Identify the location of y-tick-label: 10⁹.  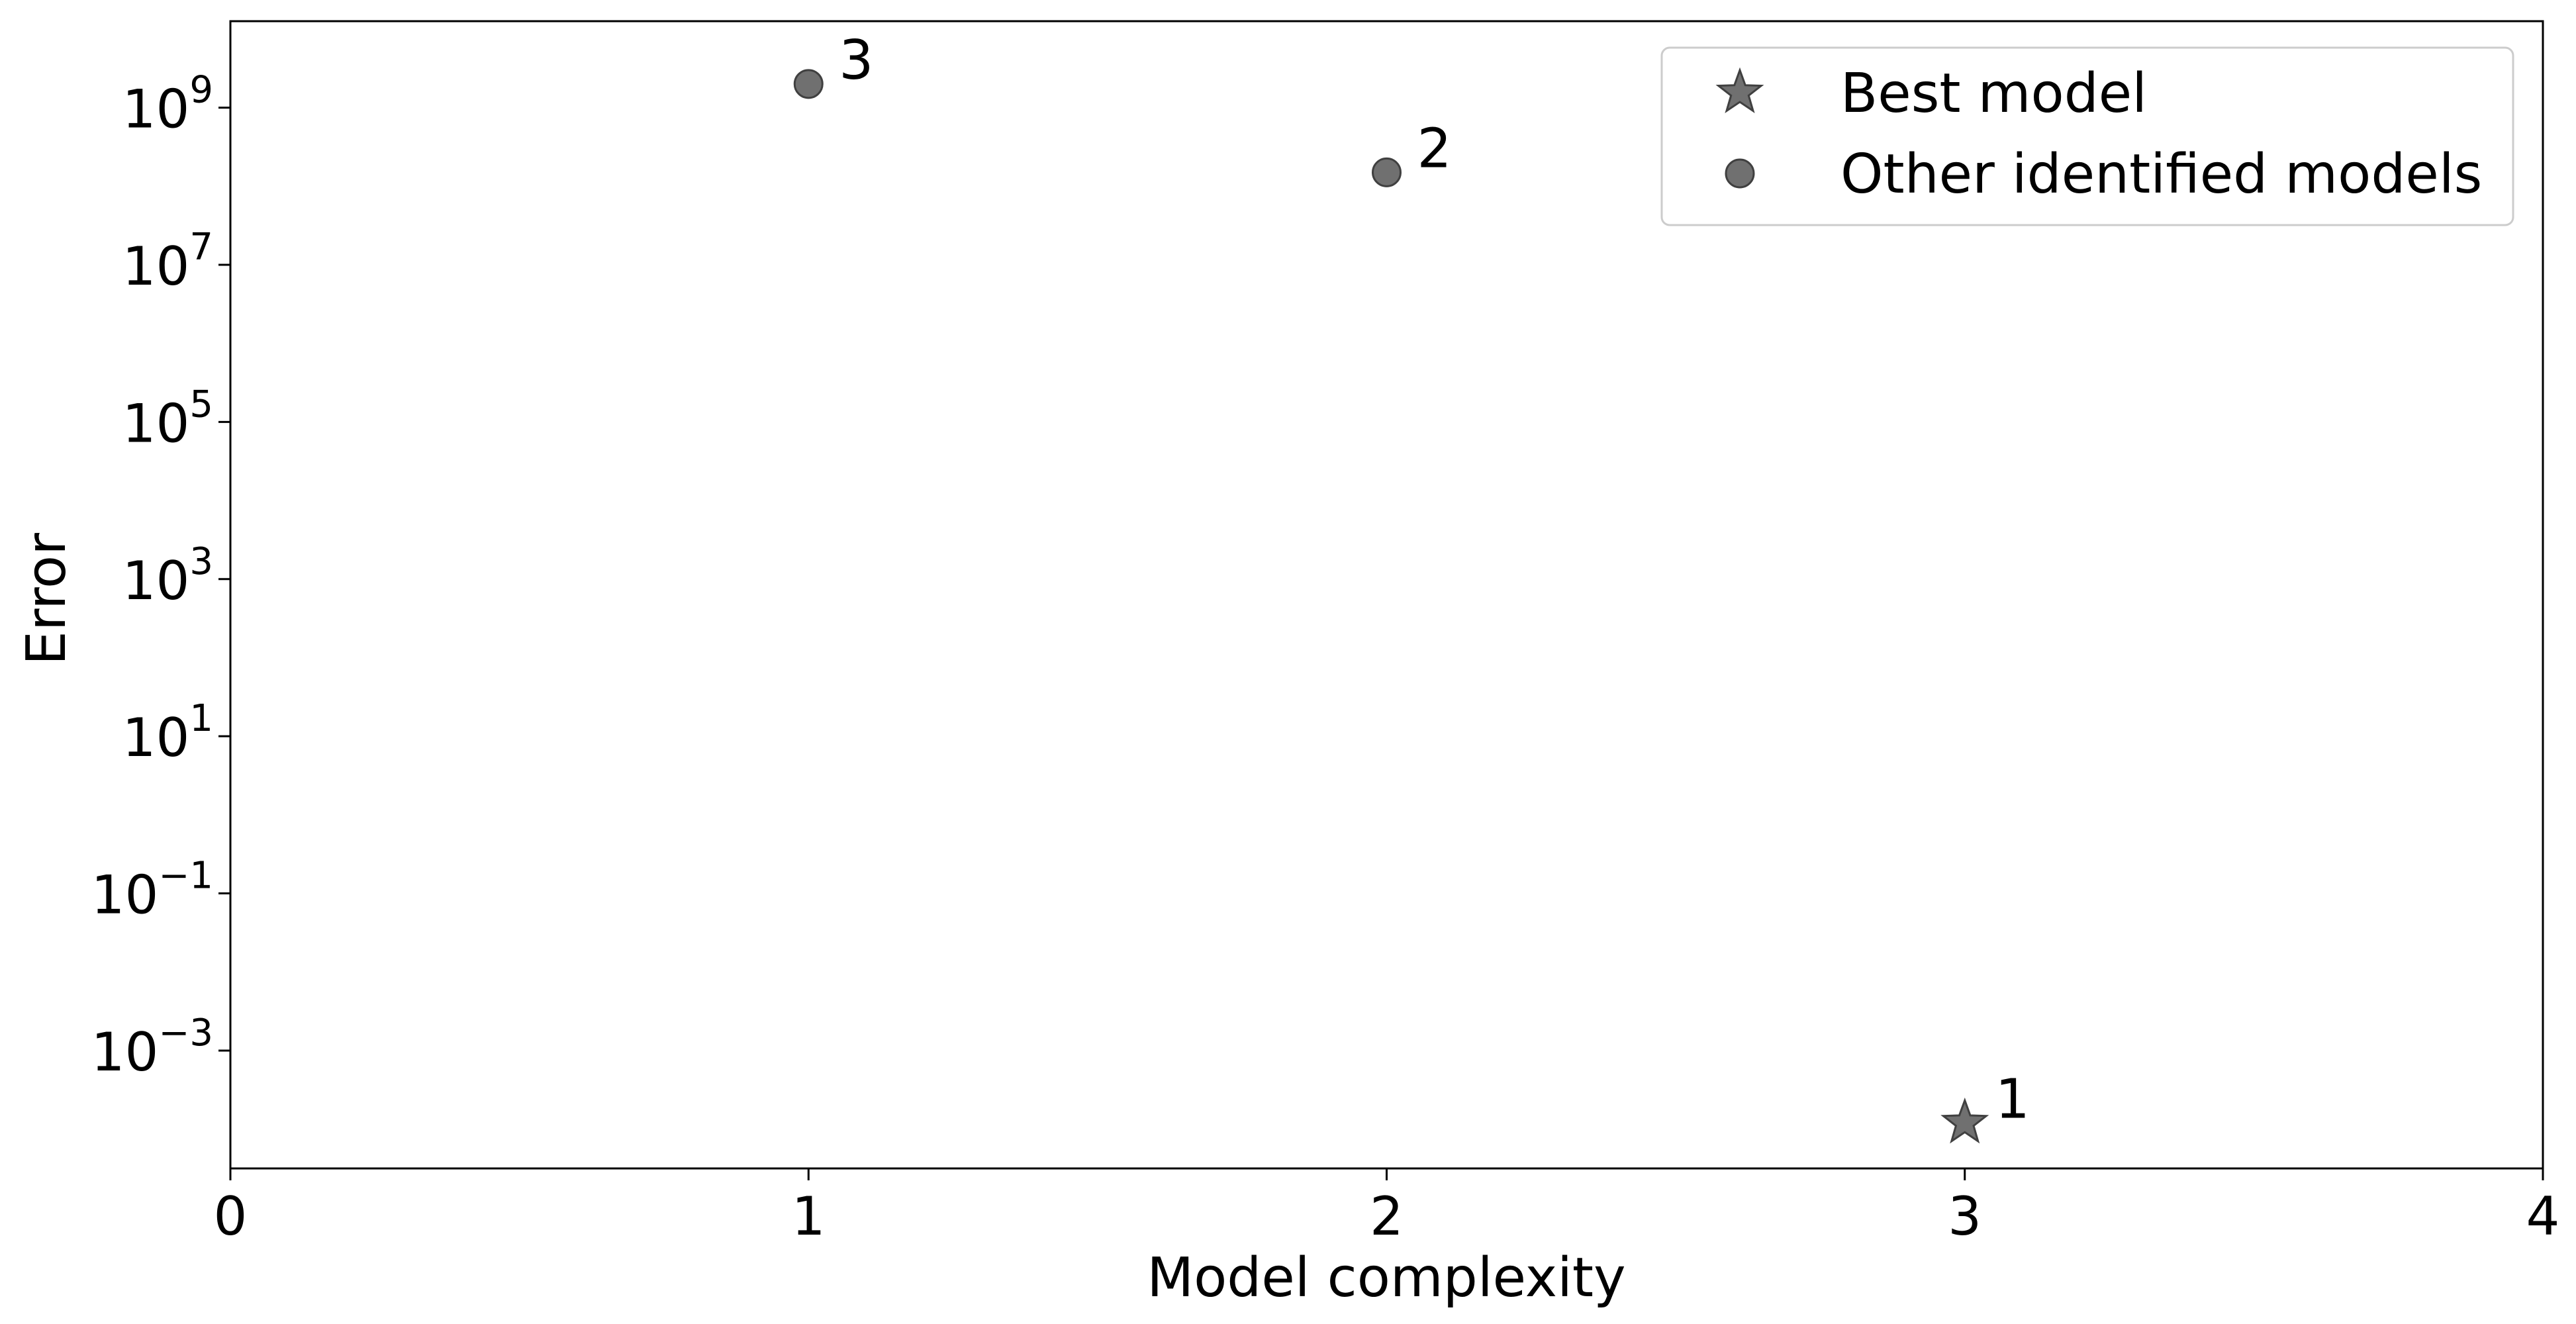
(167, 104).